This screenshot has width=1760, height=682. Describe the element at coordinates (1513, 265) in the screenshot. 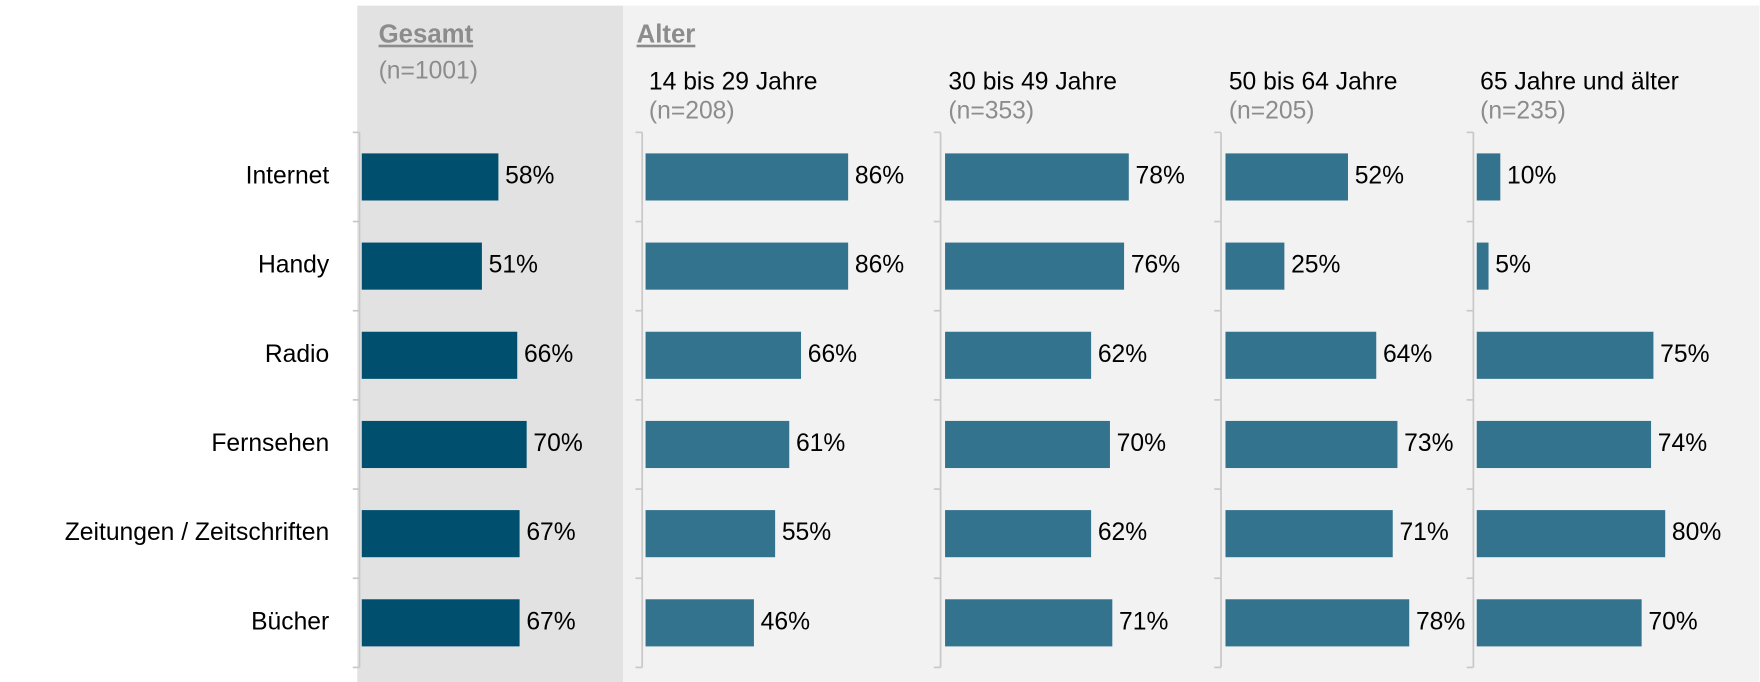

I see `value-label: 5%` at that location.